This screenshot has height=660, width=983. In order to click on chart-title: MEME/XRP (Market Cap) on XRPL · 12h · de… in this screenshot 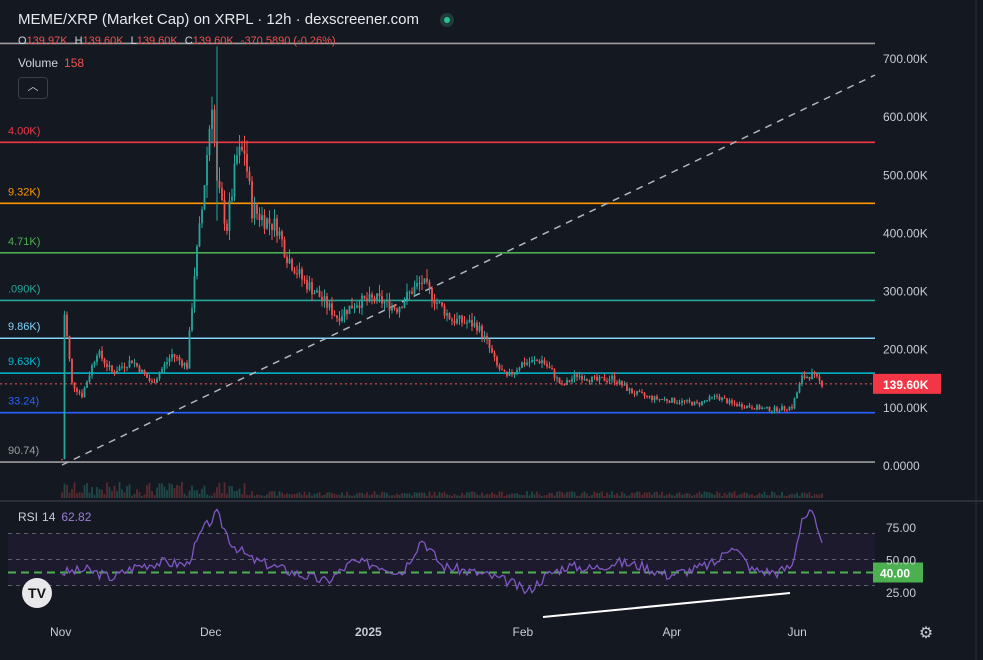, I will do `click(218, 19)`.